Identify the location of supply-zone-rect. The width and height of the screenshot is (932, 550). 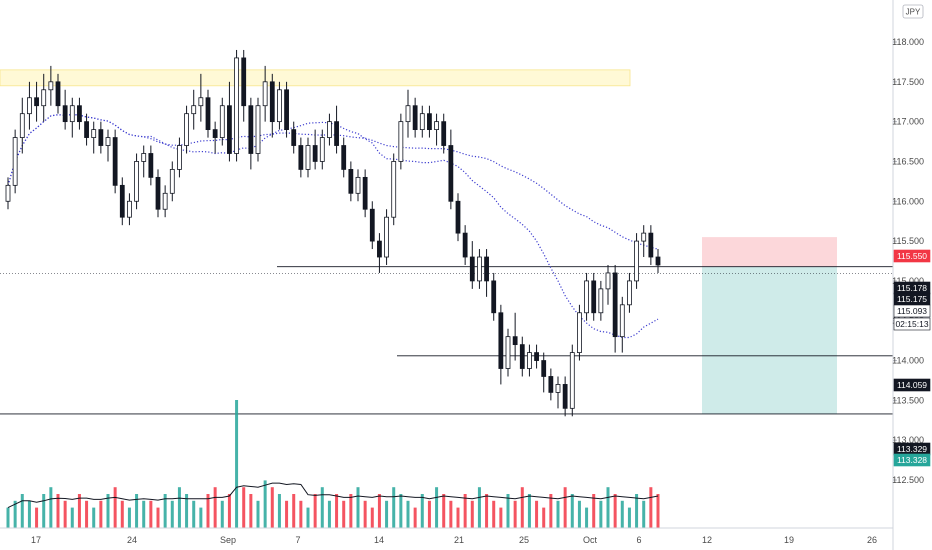
(315, 78).